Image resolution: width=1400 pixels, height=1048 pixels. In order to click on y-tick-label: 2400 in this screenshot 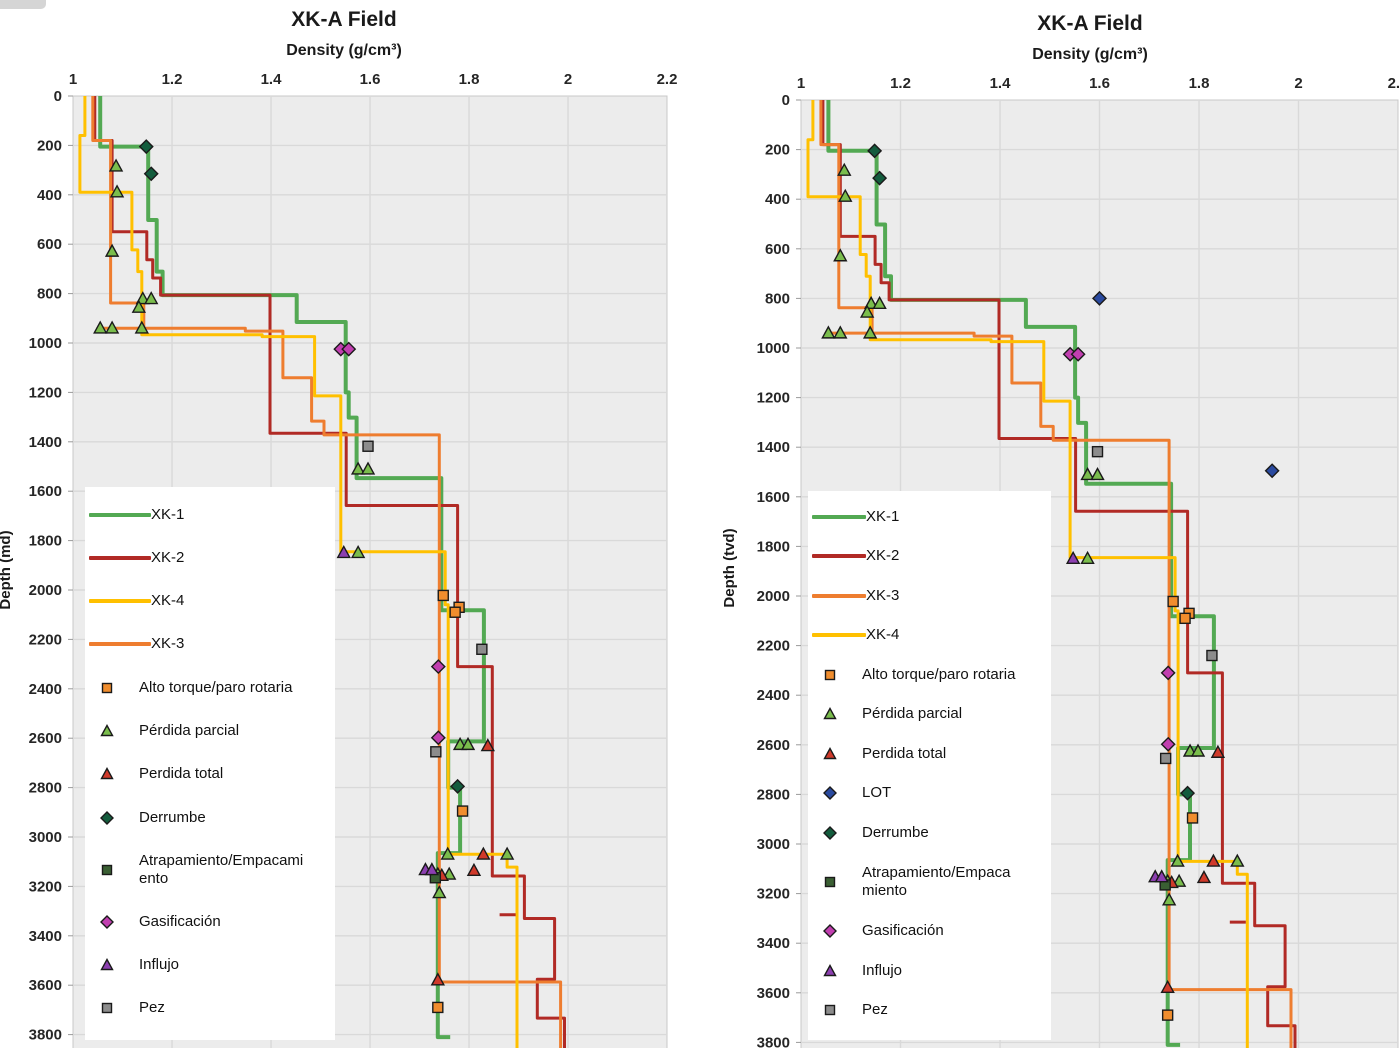, I will do `click(773, 695)`.